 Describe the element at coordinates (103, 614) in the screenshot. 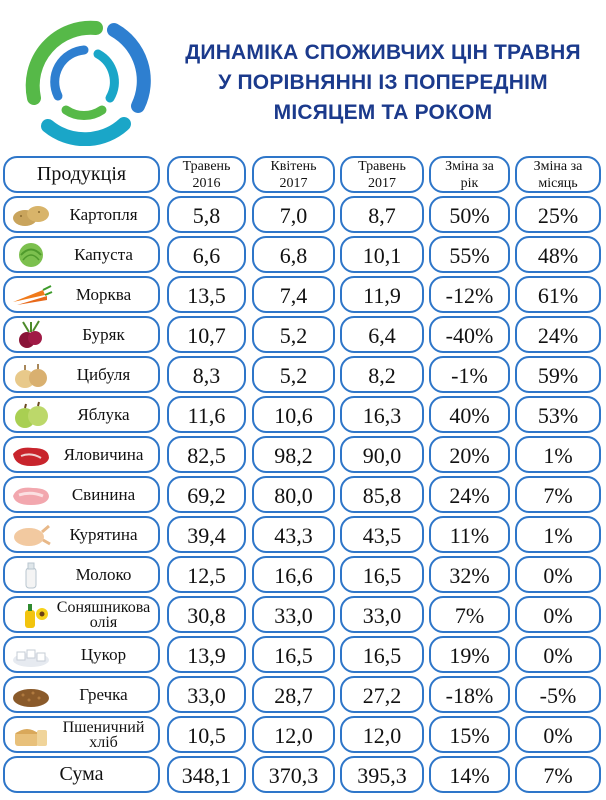

I see `product-name: Соняшникова олія` at that location.